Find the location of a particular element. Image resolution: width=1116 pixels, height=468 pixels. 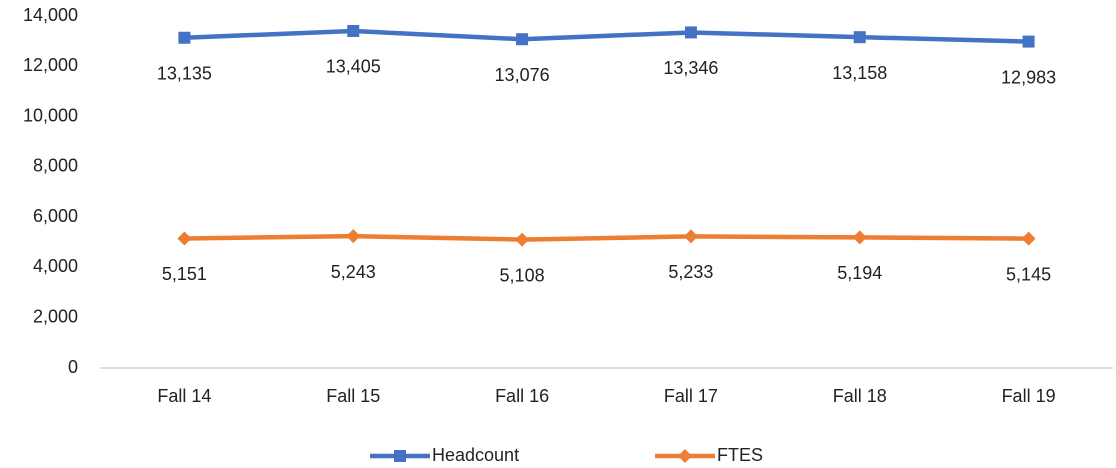

x-tick-label: Fall 14 is located at coordinates (184, 396).